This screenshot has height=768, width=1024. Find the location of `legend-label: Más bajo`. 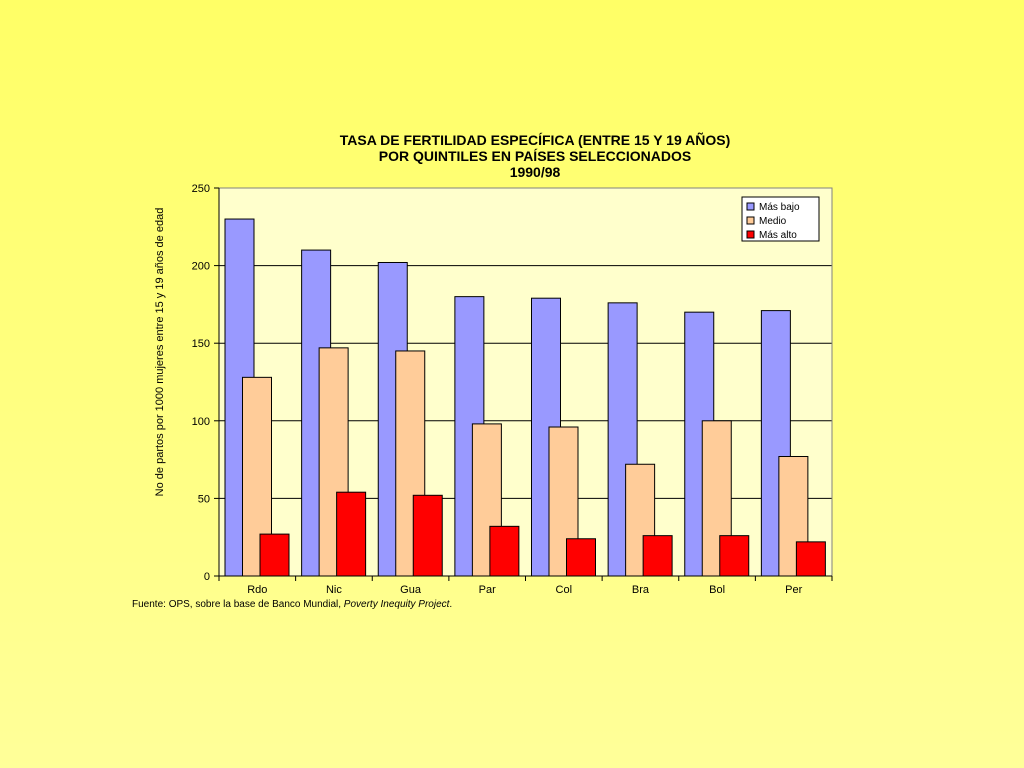

legend-label: Más bajo is located at coordinates (779, 207).